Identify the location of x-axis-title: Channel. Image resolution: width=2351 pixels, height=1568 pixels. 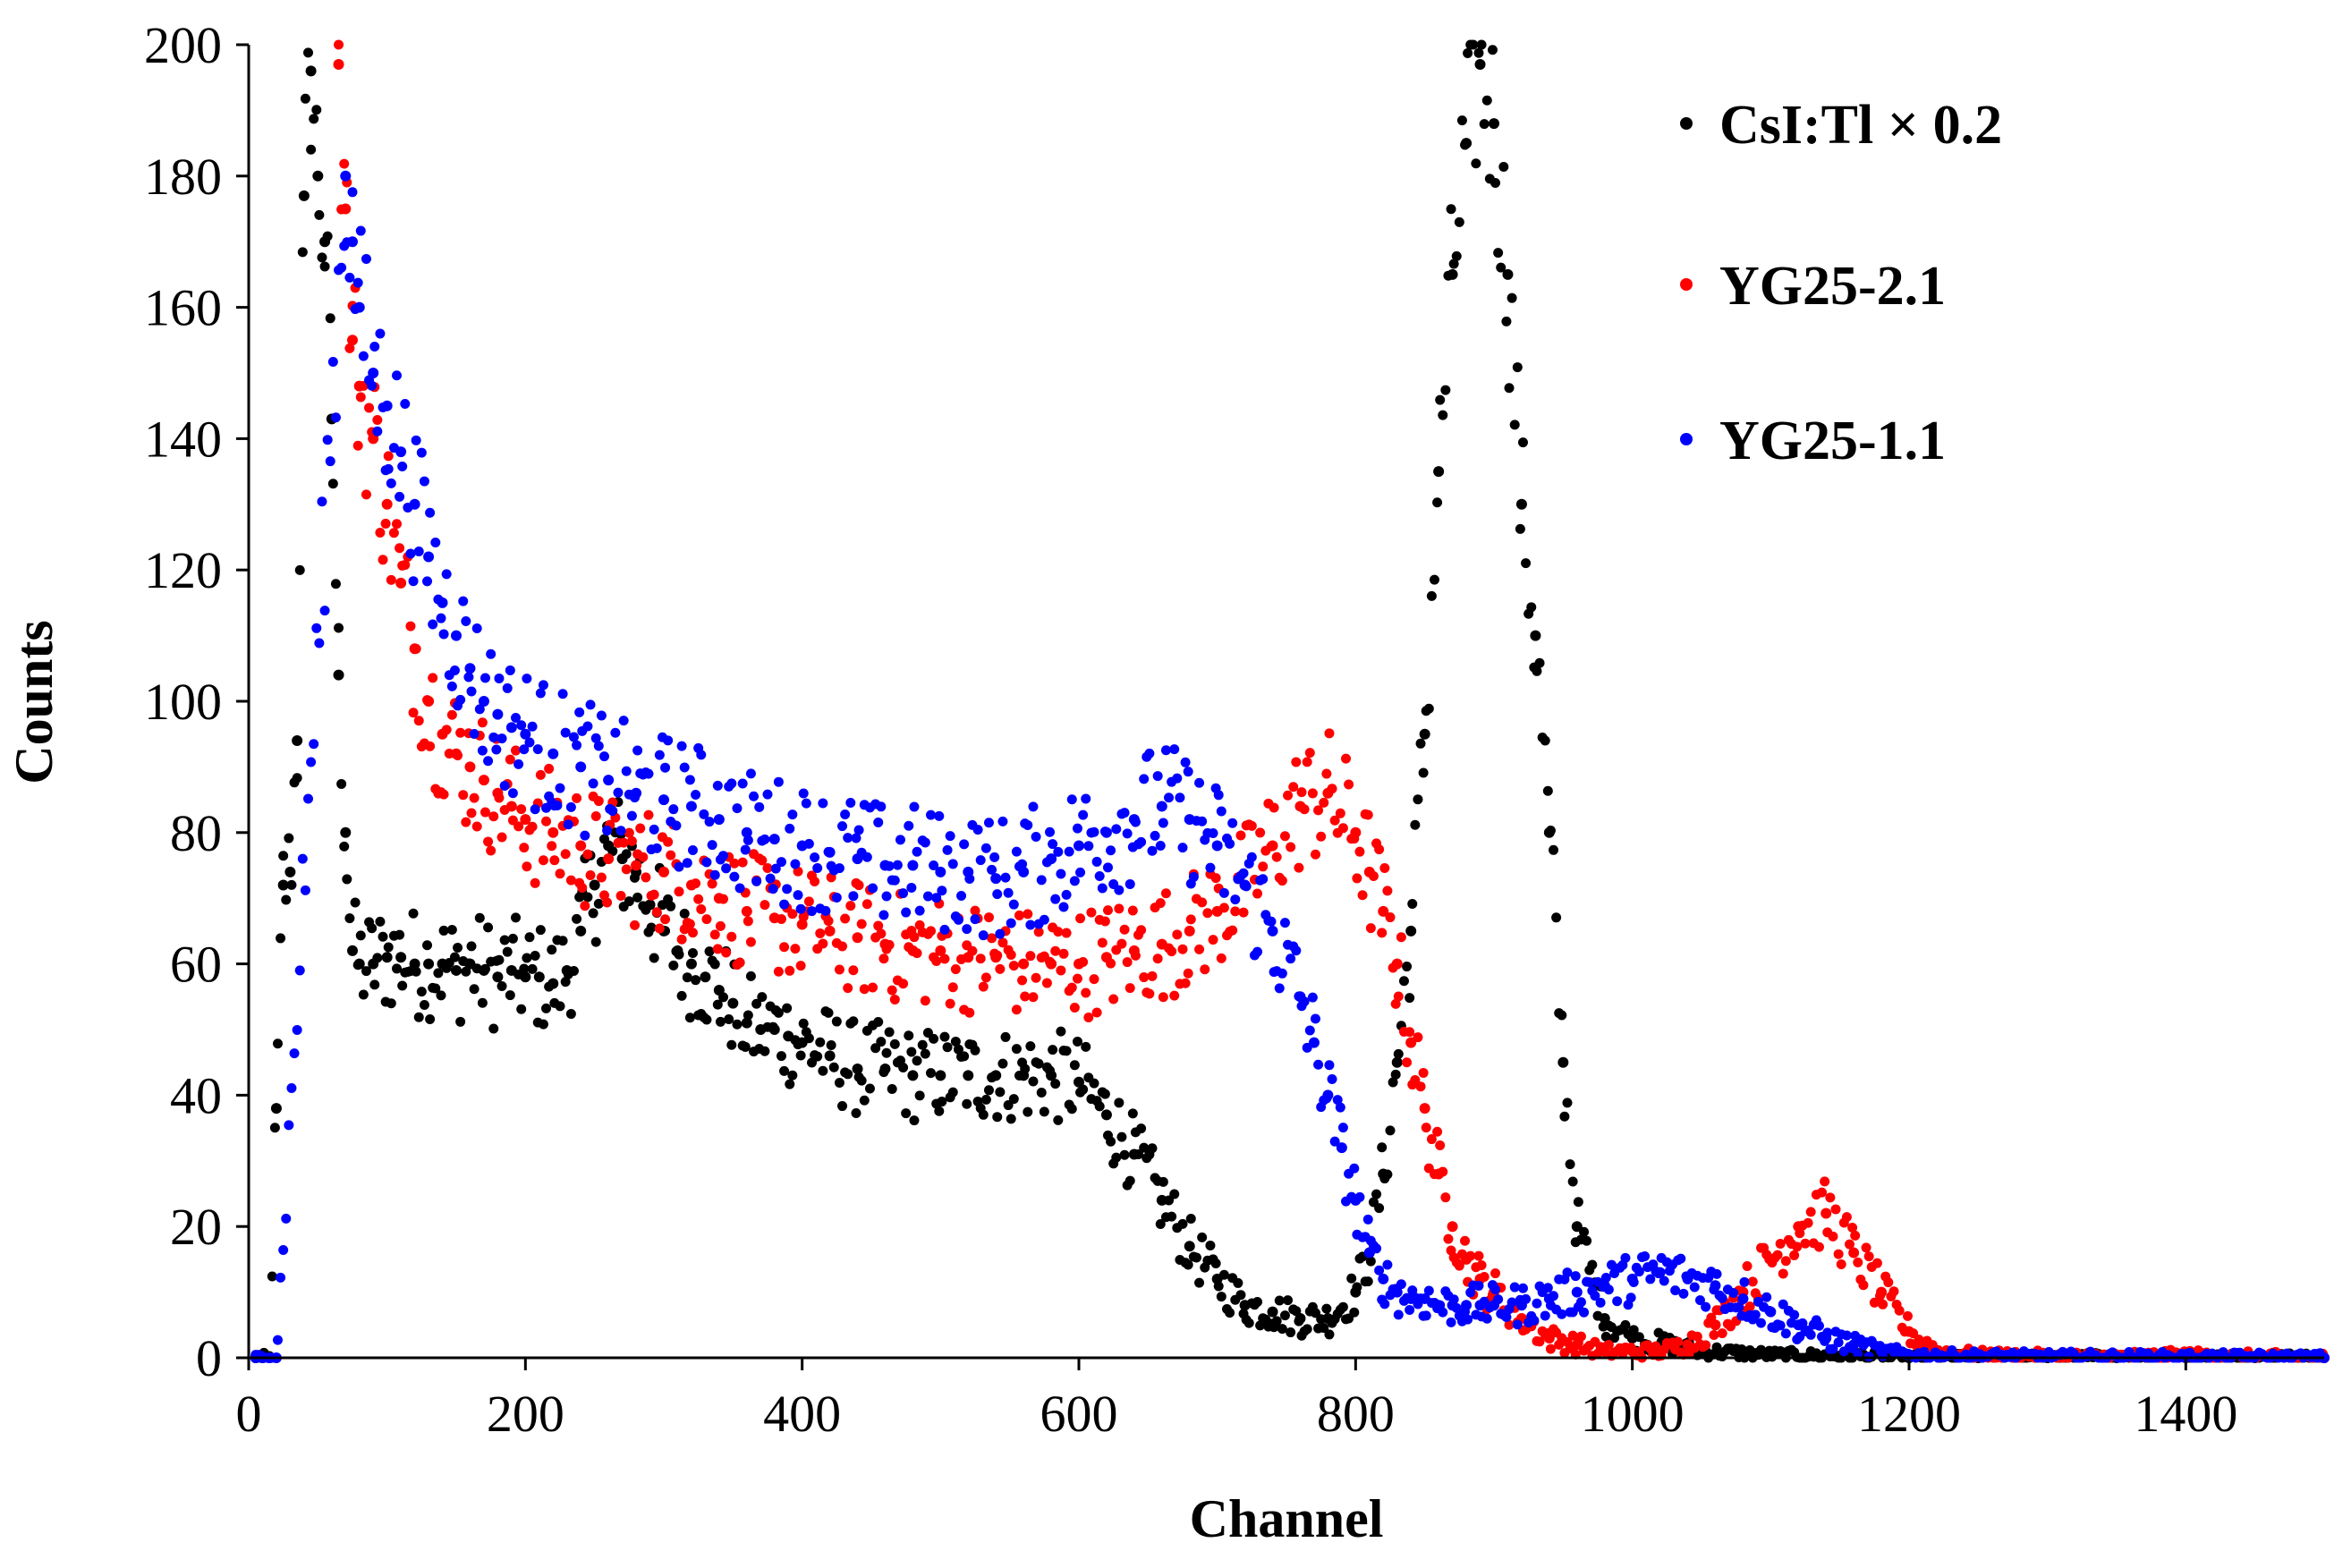
(1287, 1518).